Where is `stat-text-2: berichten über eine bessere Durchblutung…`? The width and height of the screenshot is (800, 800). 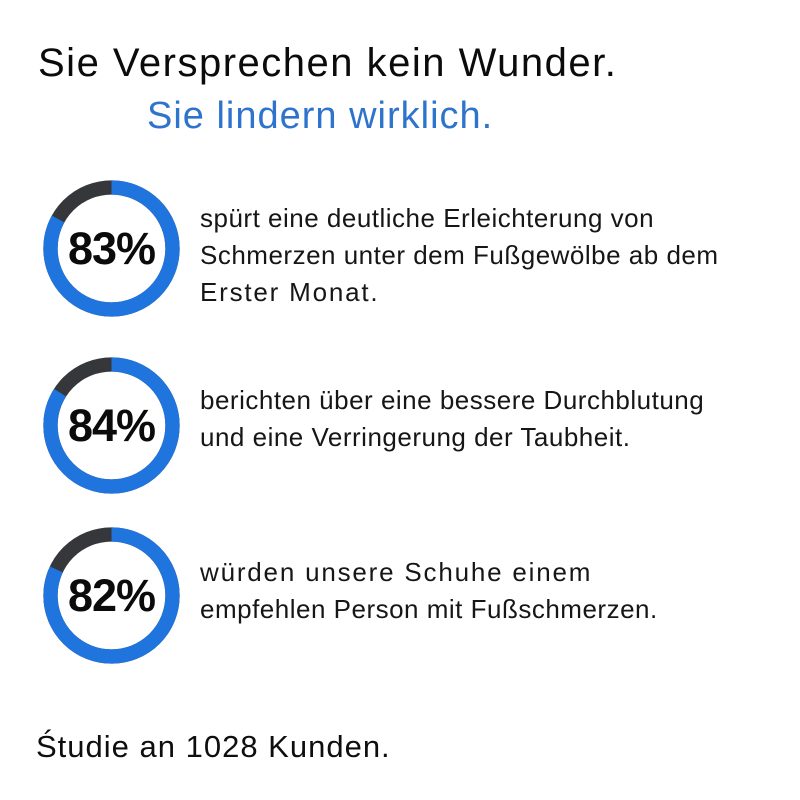
stat-text-2: berichten über eine bessere Durchblutung… is located at coordinates (480, 419).